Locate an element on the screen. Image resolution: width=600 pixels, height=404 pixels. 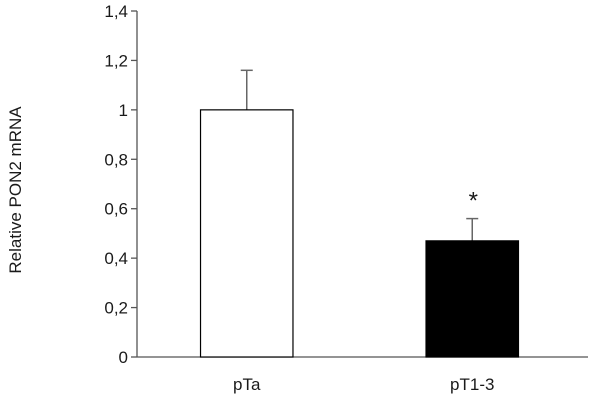
y-tick-label: 0,6 is located at coordinates (116, 209).